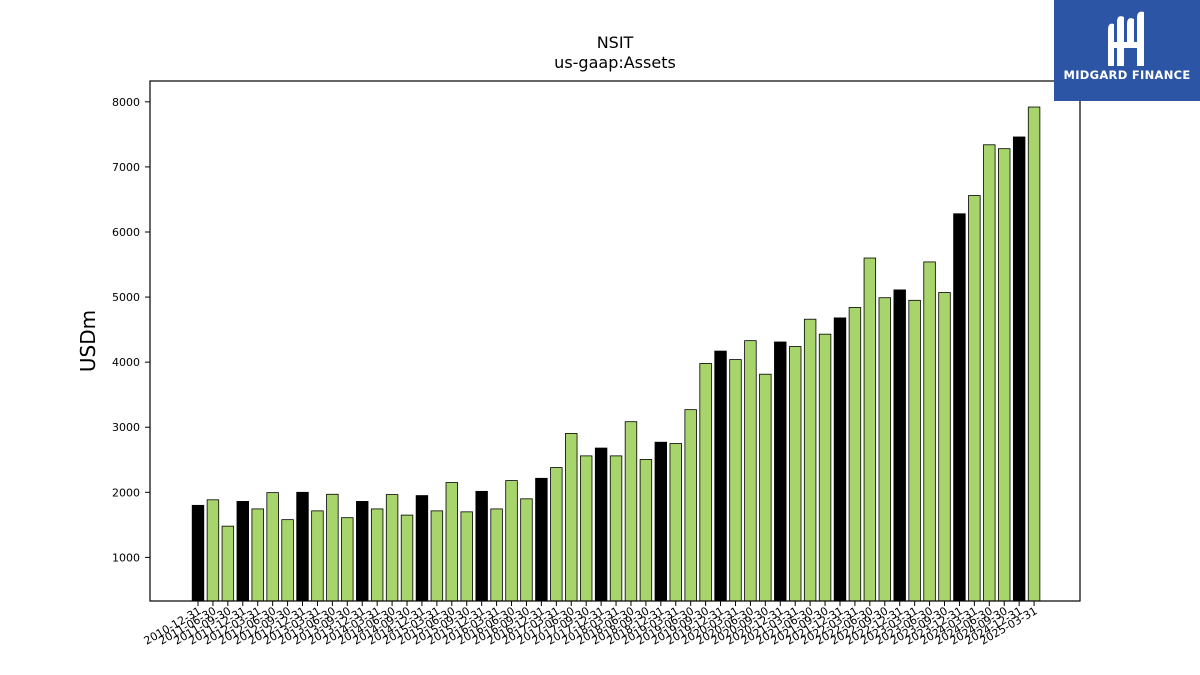 This screenshot has width=1200, height=675. What do you see at coordinates (615, 62) in the screenshot?
I see `chart-subtitle: us-gaap:Assets` at bounding box center [615, 62].